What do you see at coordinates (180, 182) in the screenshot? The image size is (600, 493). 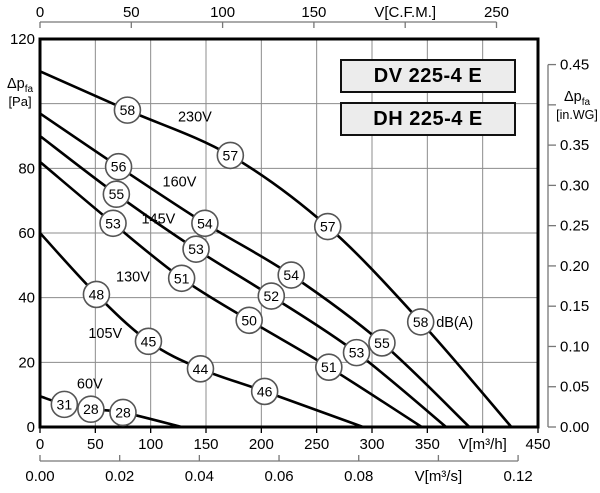 I see `series-label-160V: 160V` at bounding box center [180, 182].